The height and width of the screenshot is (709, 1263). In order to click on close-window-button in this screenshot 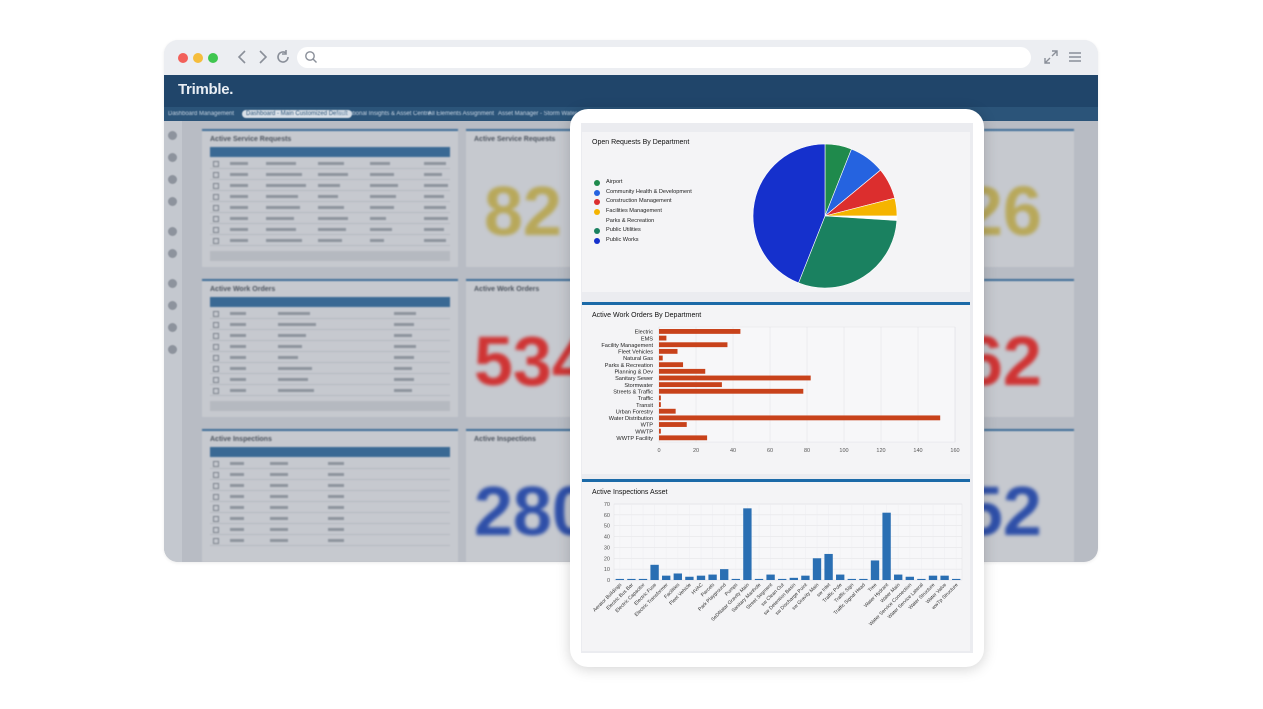, I will do `click(183, 58)`.